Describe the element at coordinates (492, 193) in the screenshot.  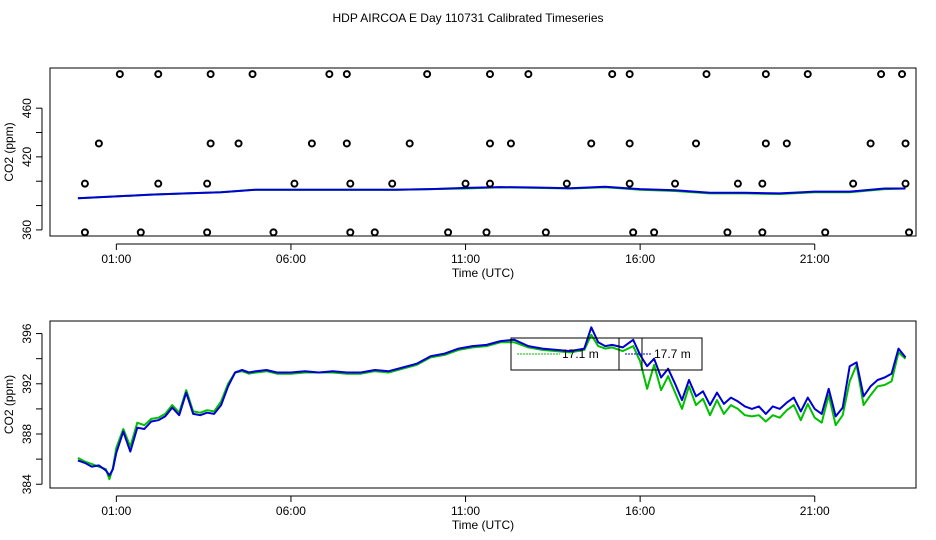
I see `series-layer` at that location.